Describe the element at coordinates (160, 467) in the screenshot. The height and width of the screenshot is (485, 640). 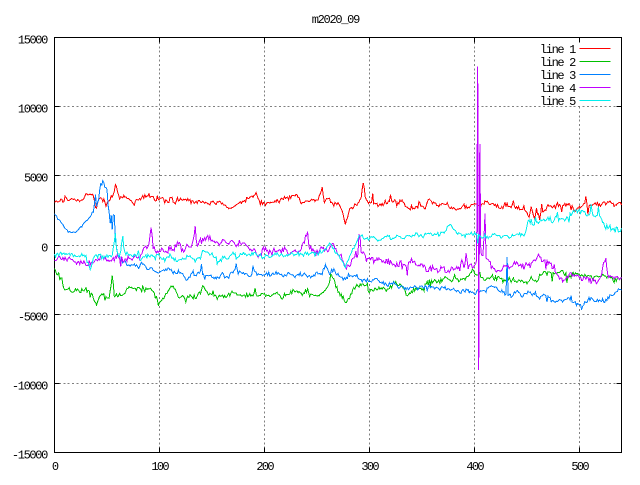
I see `svg-text: 100` at that location.